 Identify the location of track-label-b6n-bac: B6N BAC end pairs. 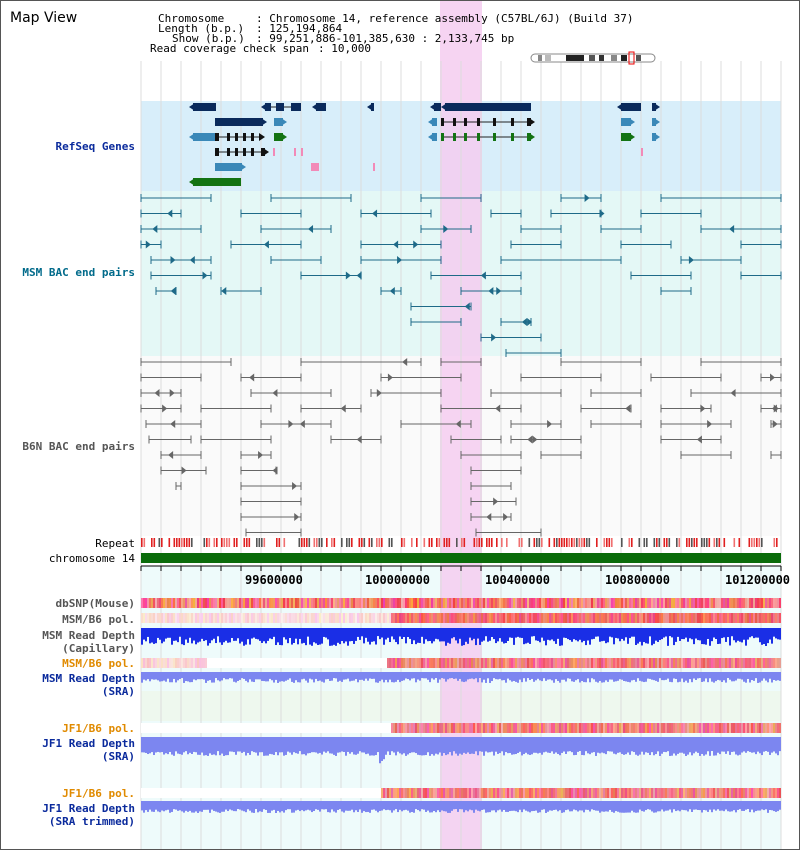
(78, 446).